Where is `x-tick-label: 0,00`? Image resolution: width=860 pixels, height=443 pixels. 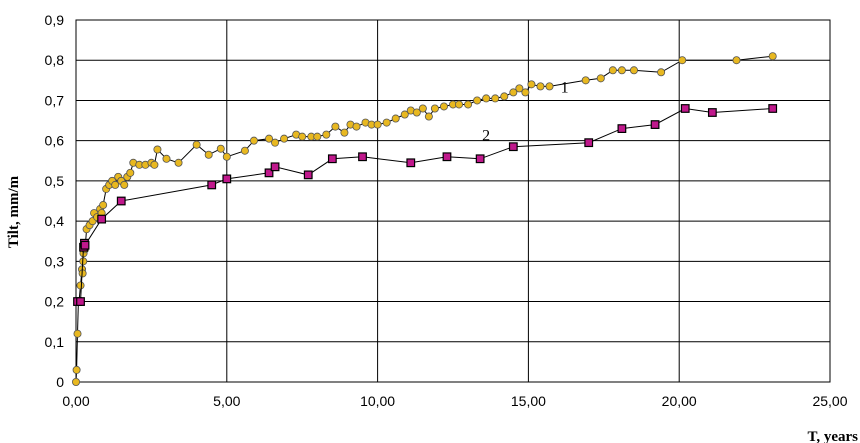
x-tick-label: 0,00 is located at coordinates (75, 401).